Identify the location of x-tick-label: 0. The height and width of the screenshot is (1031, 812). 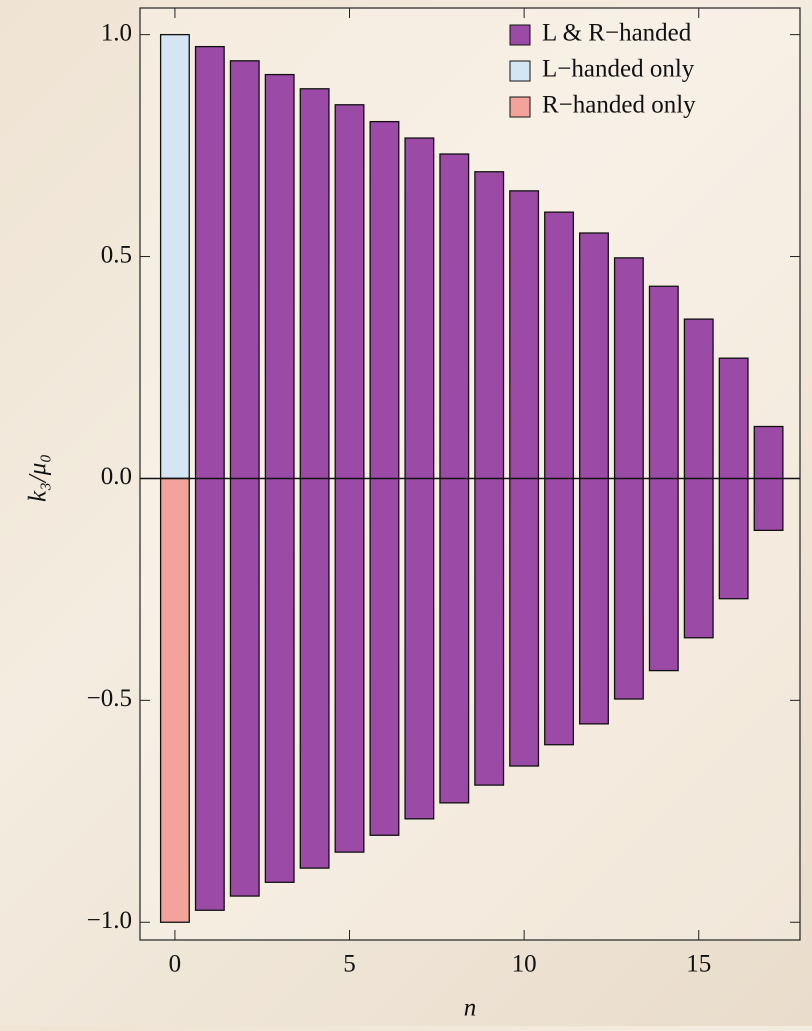
(175, 964).